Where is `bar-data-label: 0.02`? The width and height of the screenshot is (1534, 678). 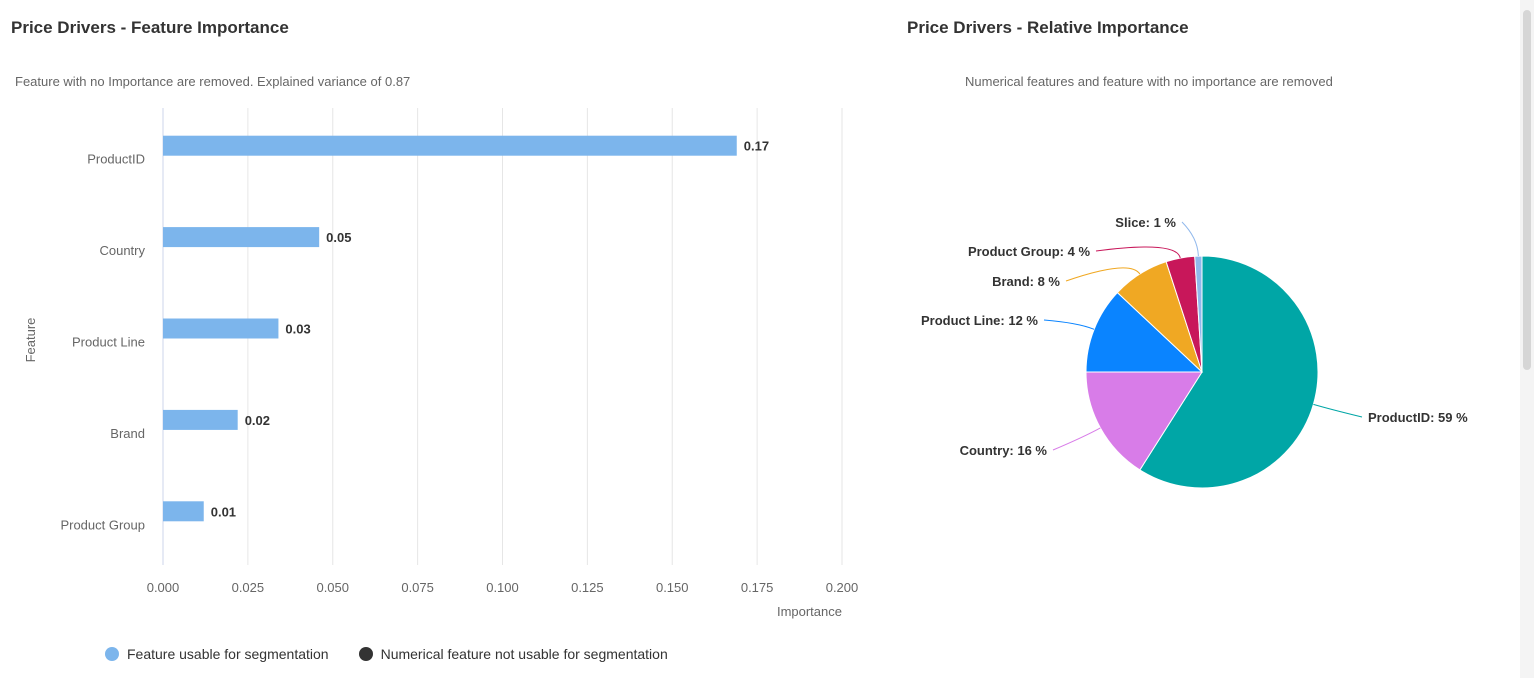 bar-data-label: 0.02 is located at coordinates (257, 420).